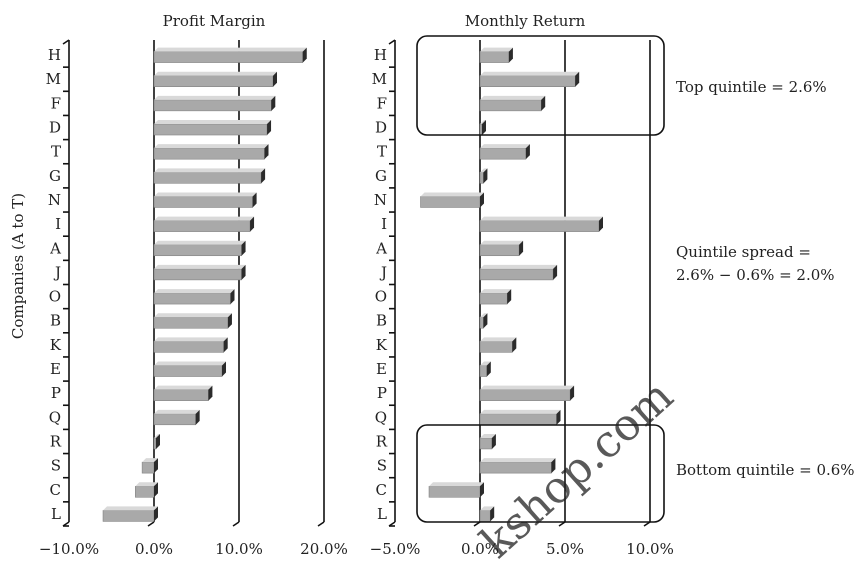  I want to click on profit-margin-category-label: L, so click(56, 514).